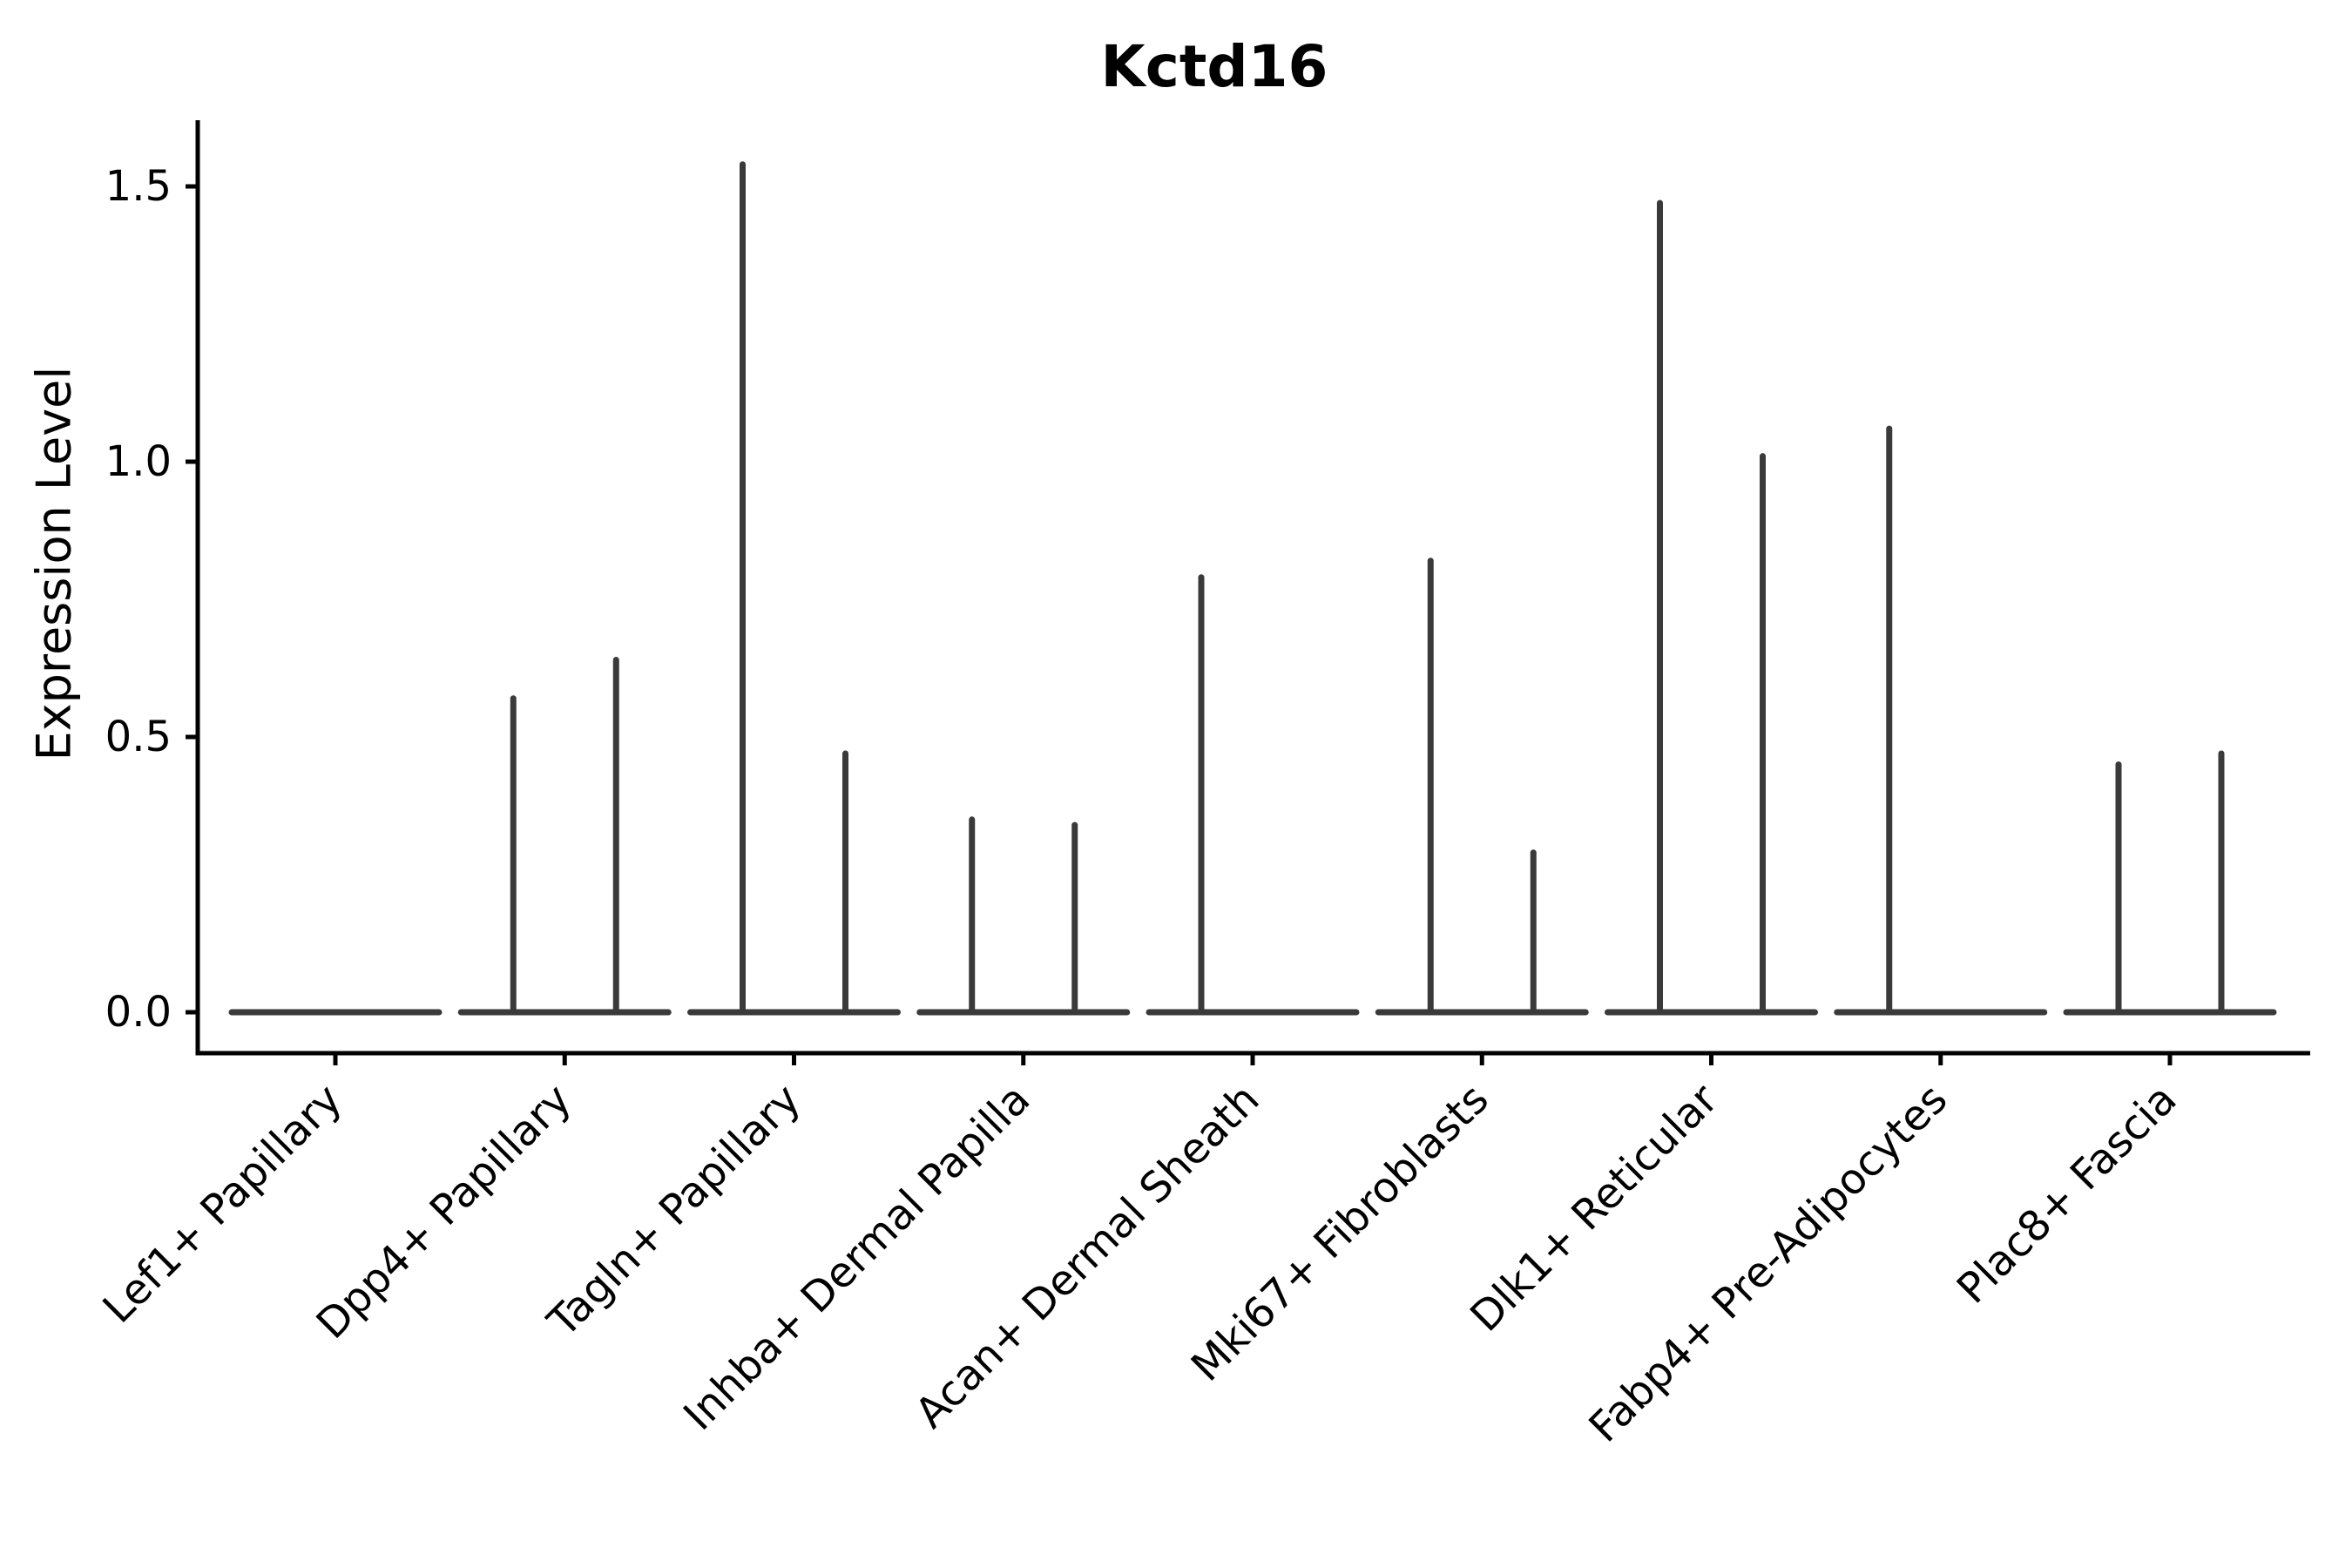  I want to click on y-tick-label: 0.5, so click(138, 737).